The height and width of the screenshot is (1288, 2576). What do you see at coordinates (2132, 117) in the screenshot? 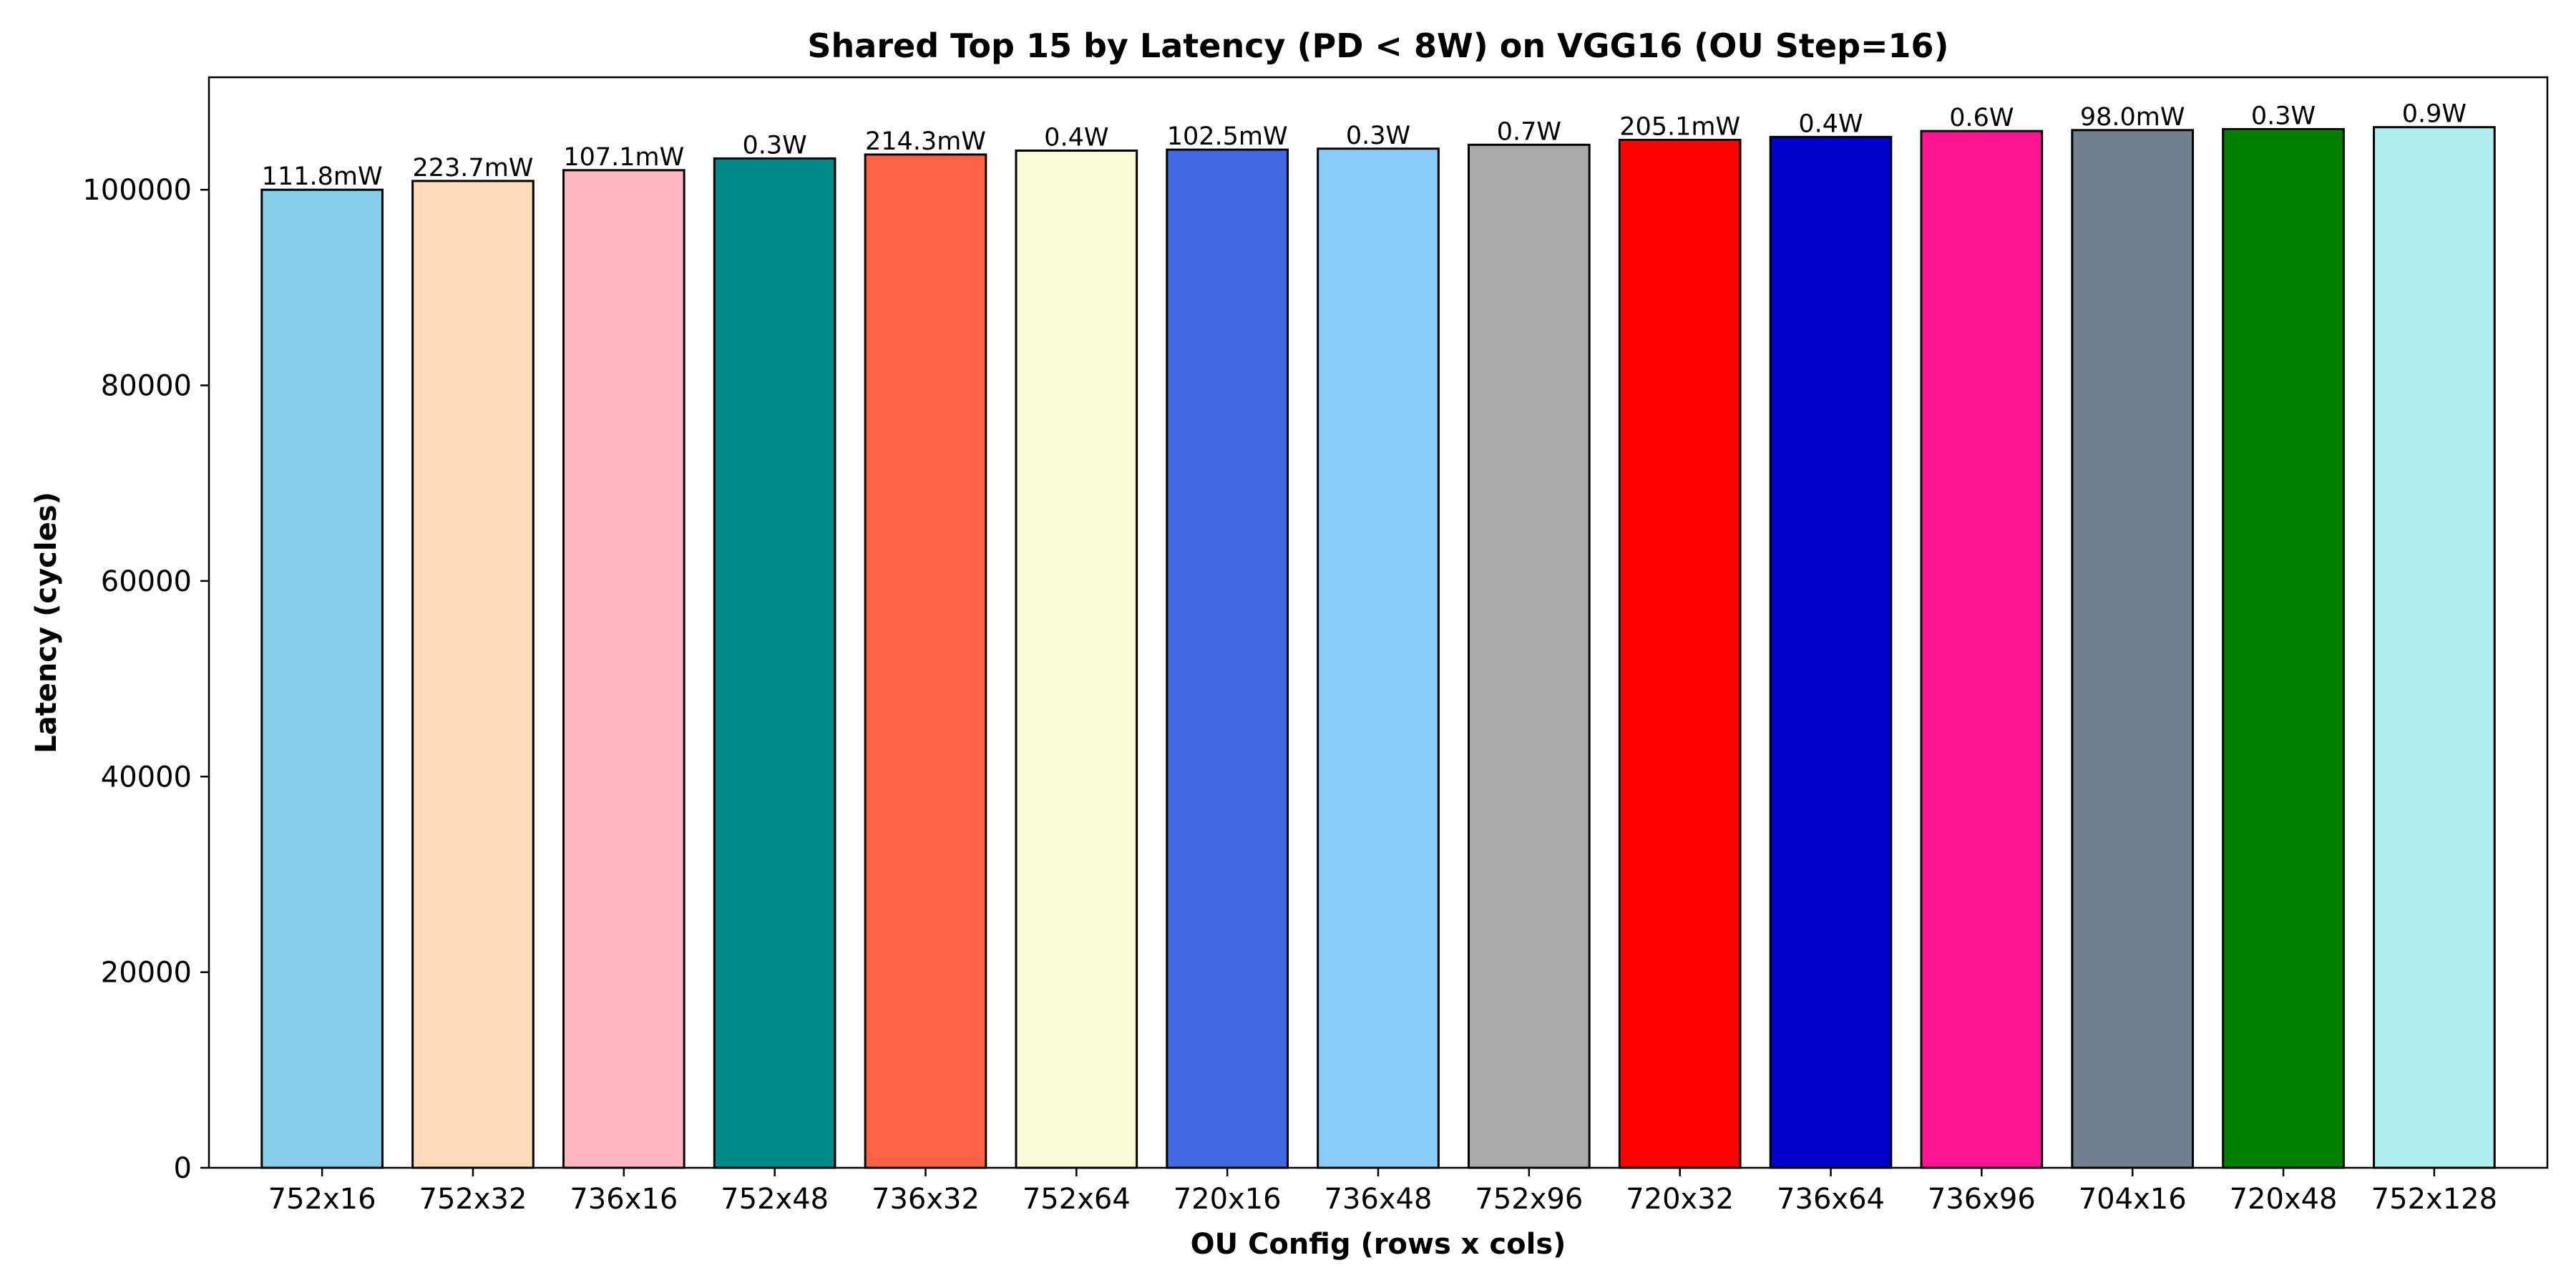
I see `data-label-704x16: 98.0mW` at bounding box center [2132, 117].